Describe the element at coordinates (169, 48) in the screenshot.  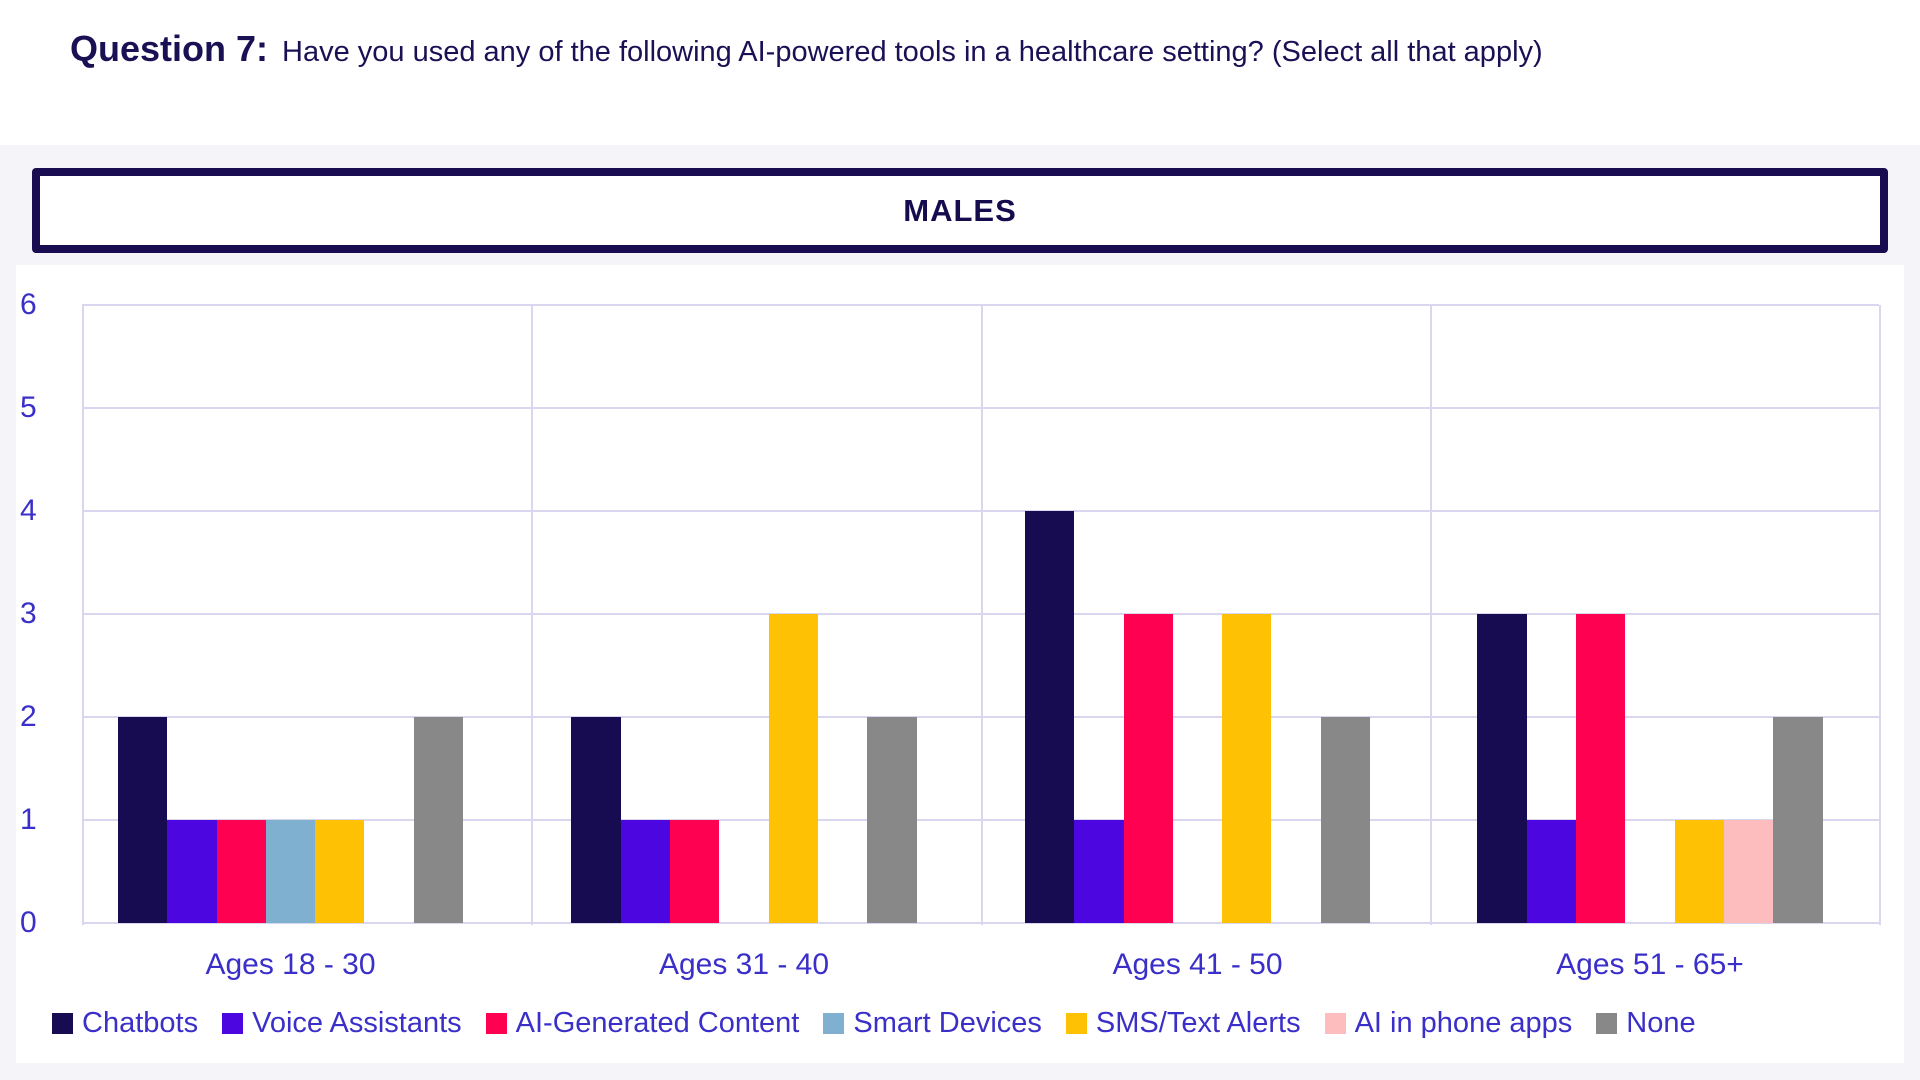
I see `question-number-label: Question 7:` at that location.